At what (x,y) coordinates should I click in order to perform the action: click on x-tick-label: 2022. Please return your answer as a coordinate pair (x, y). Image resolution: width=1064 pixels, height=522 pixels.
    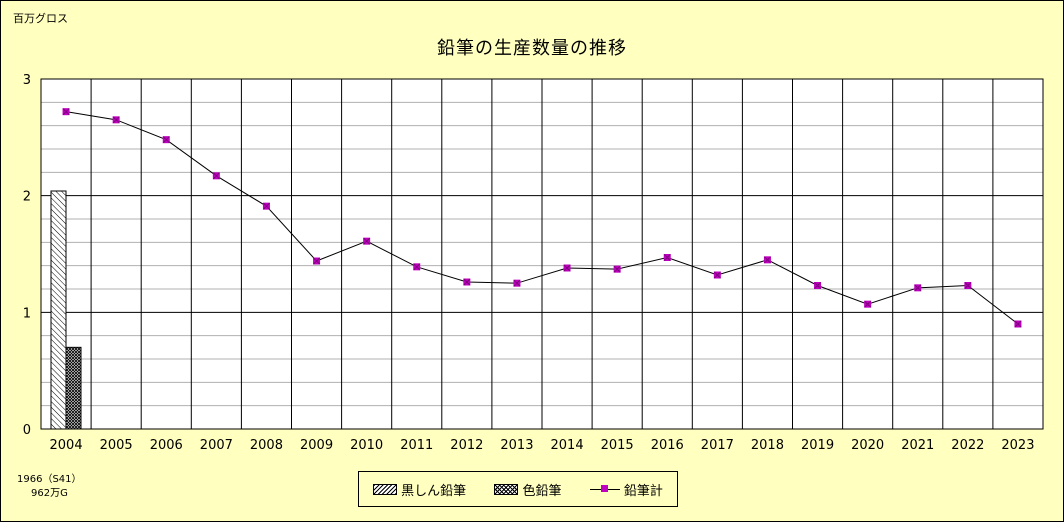
    Looking at the image, I should click on (967, 445).